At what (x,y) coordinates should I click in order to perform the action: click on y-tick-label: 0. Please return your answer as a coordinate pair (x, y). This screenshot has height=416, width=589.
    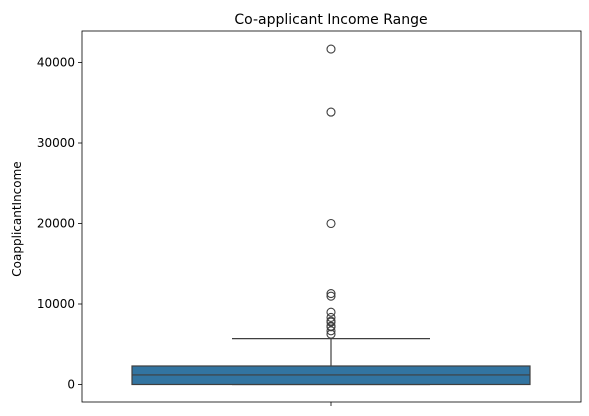
    Looking at the image, I should click on (71, 385).